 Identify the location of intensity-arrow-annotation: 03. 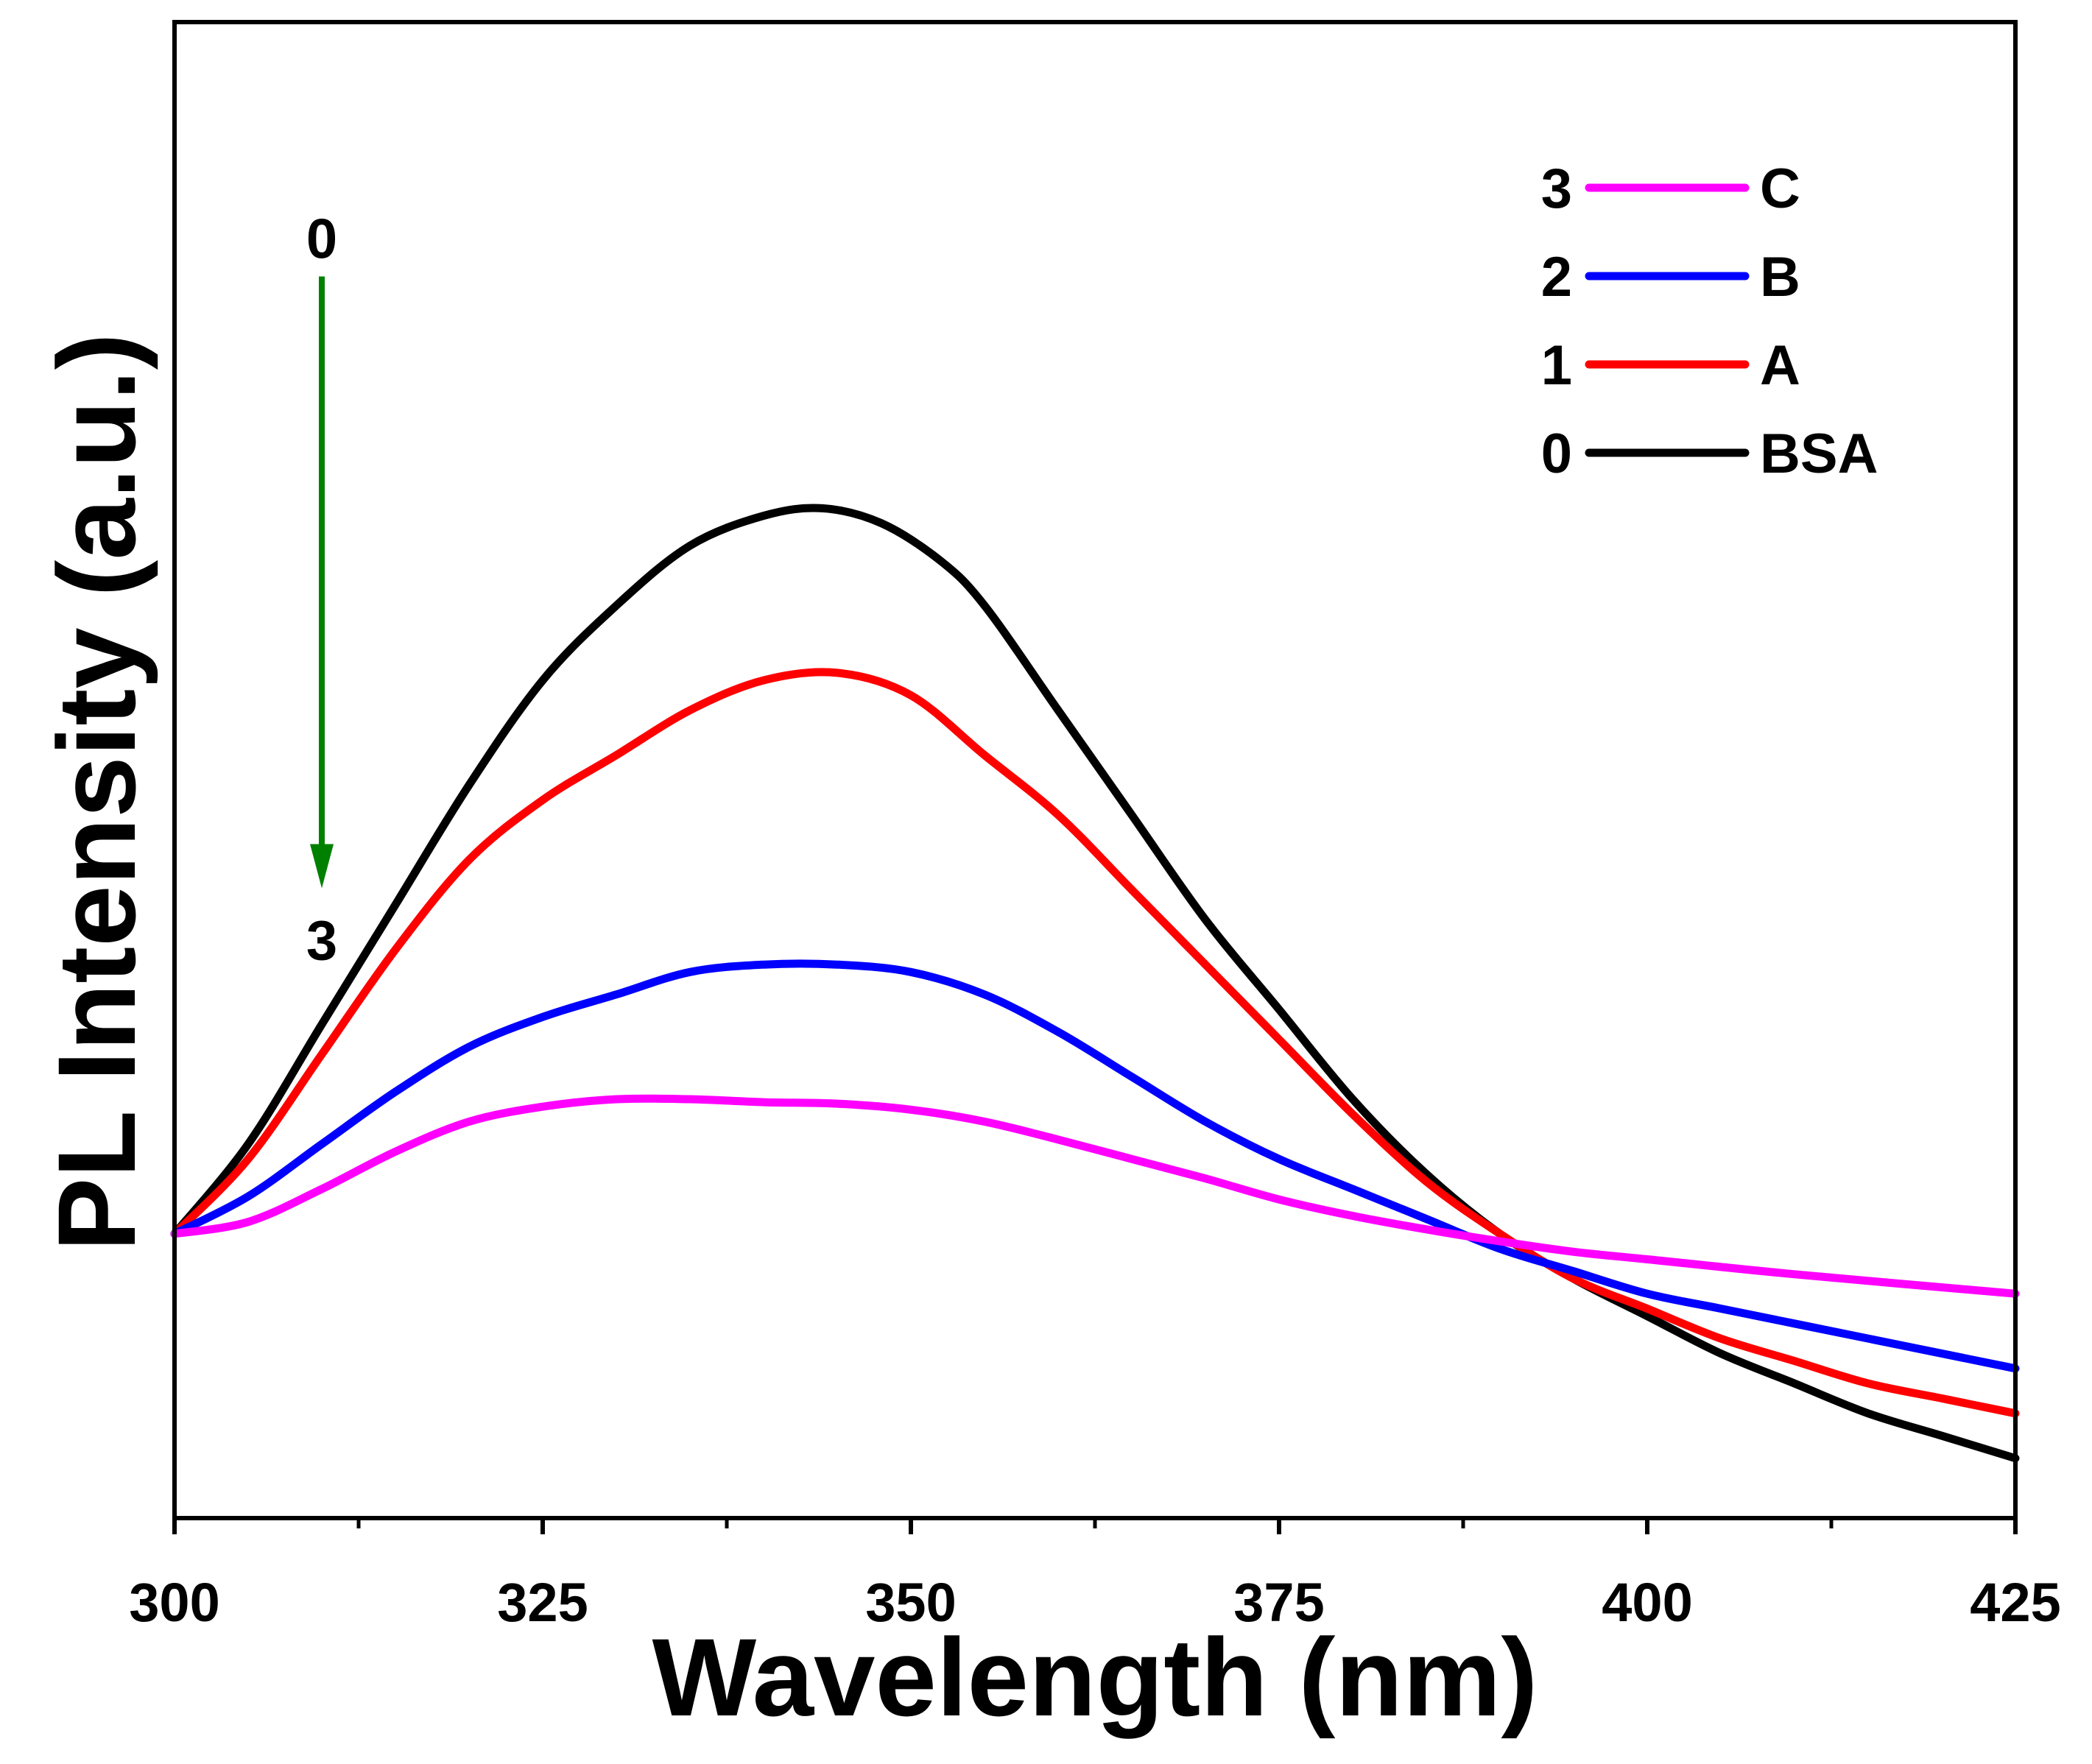
(321, 590).